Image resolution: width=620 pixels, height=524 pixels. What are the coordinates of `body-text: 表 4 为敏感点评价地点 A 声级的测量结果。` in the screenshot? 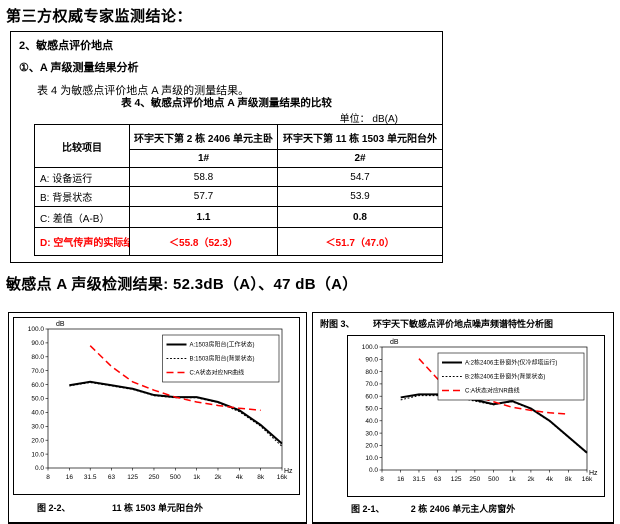 It's located at (143, 91).